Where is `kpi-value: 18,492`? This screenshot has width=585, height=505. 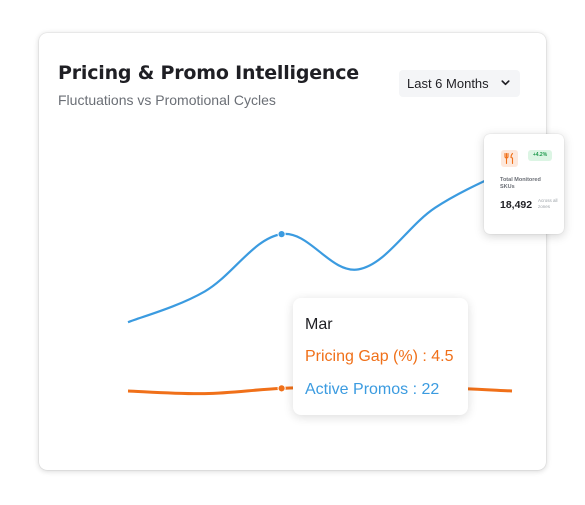 kpi-value: 18,492 is located at coordinates (516, 205).